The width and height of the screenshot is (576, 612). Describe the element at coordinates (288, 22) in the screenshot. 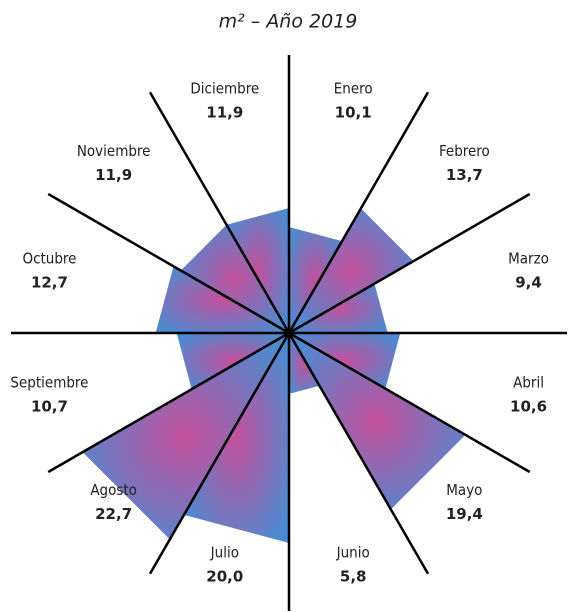

I see `chart-title: m² – Año 2019` at that location.